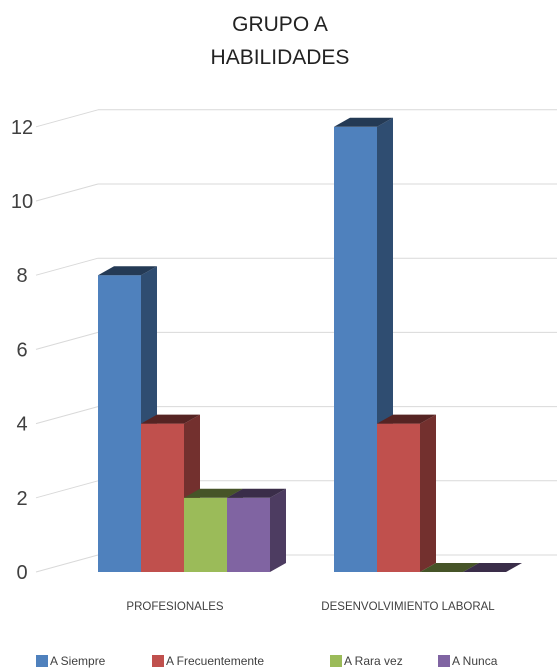  I want to click on x-tick-label: DESENVOLVIMIENTO LABORAL, so click(408, 607).